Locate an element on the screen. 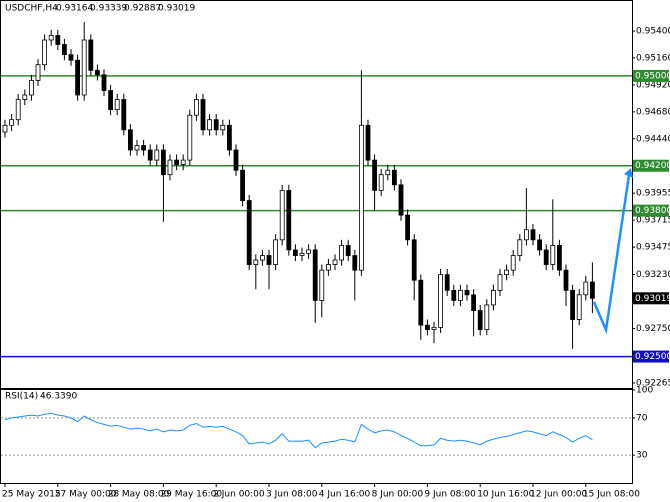  x-tick-label: 9 Jun 08:00 is located at coordinates (450, 495).